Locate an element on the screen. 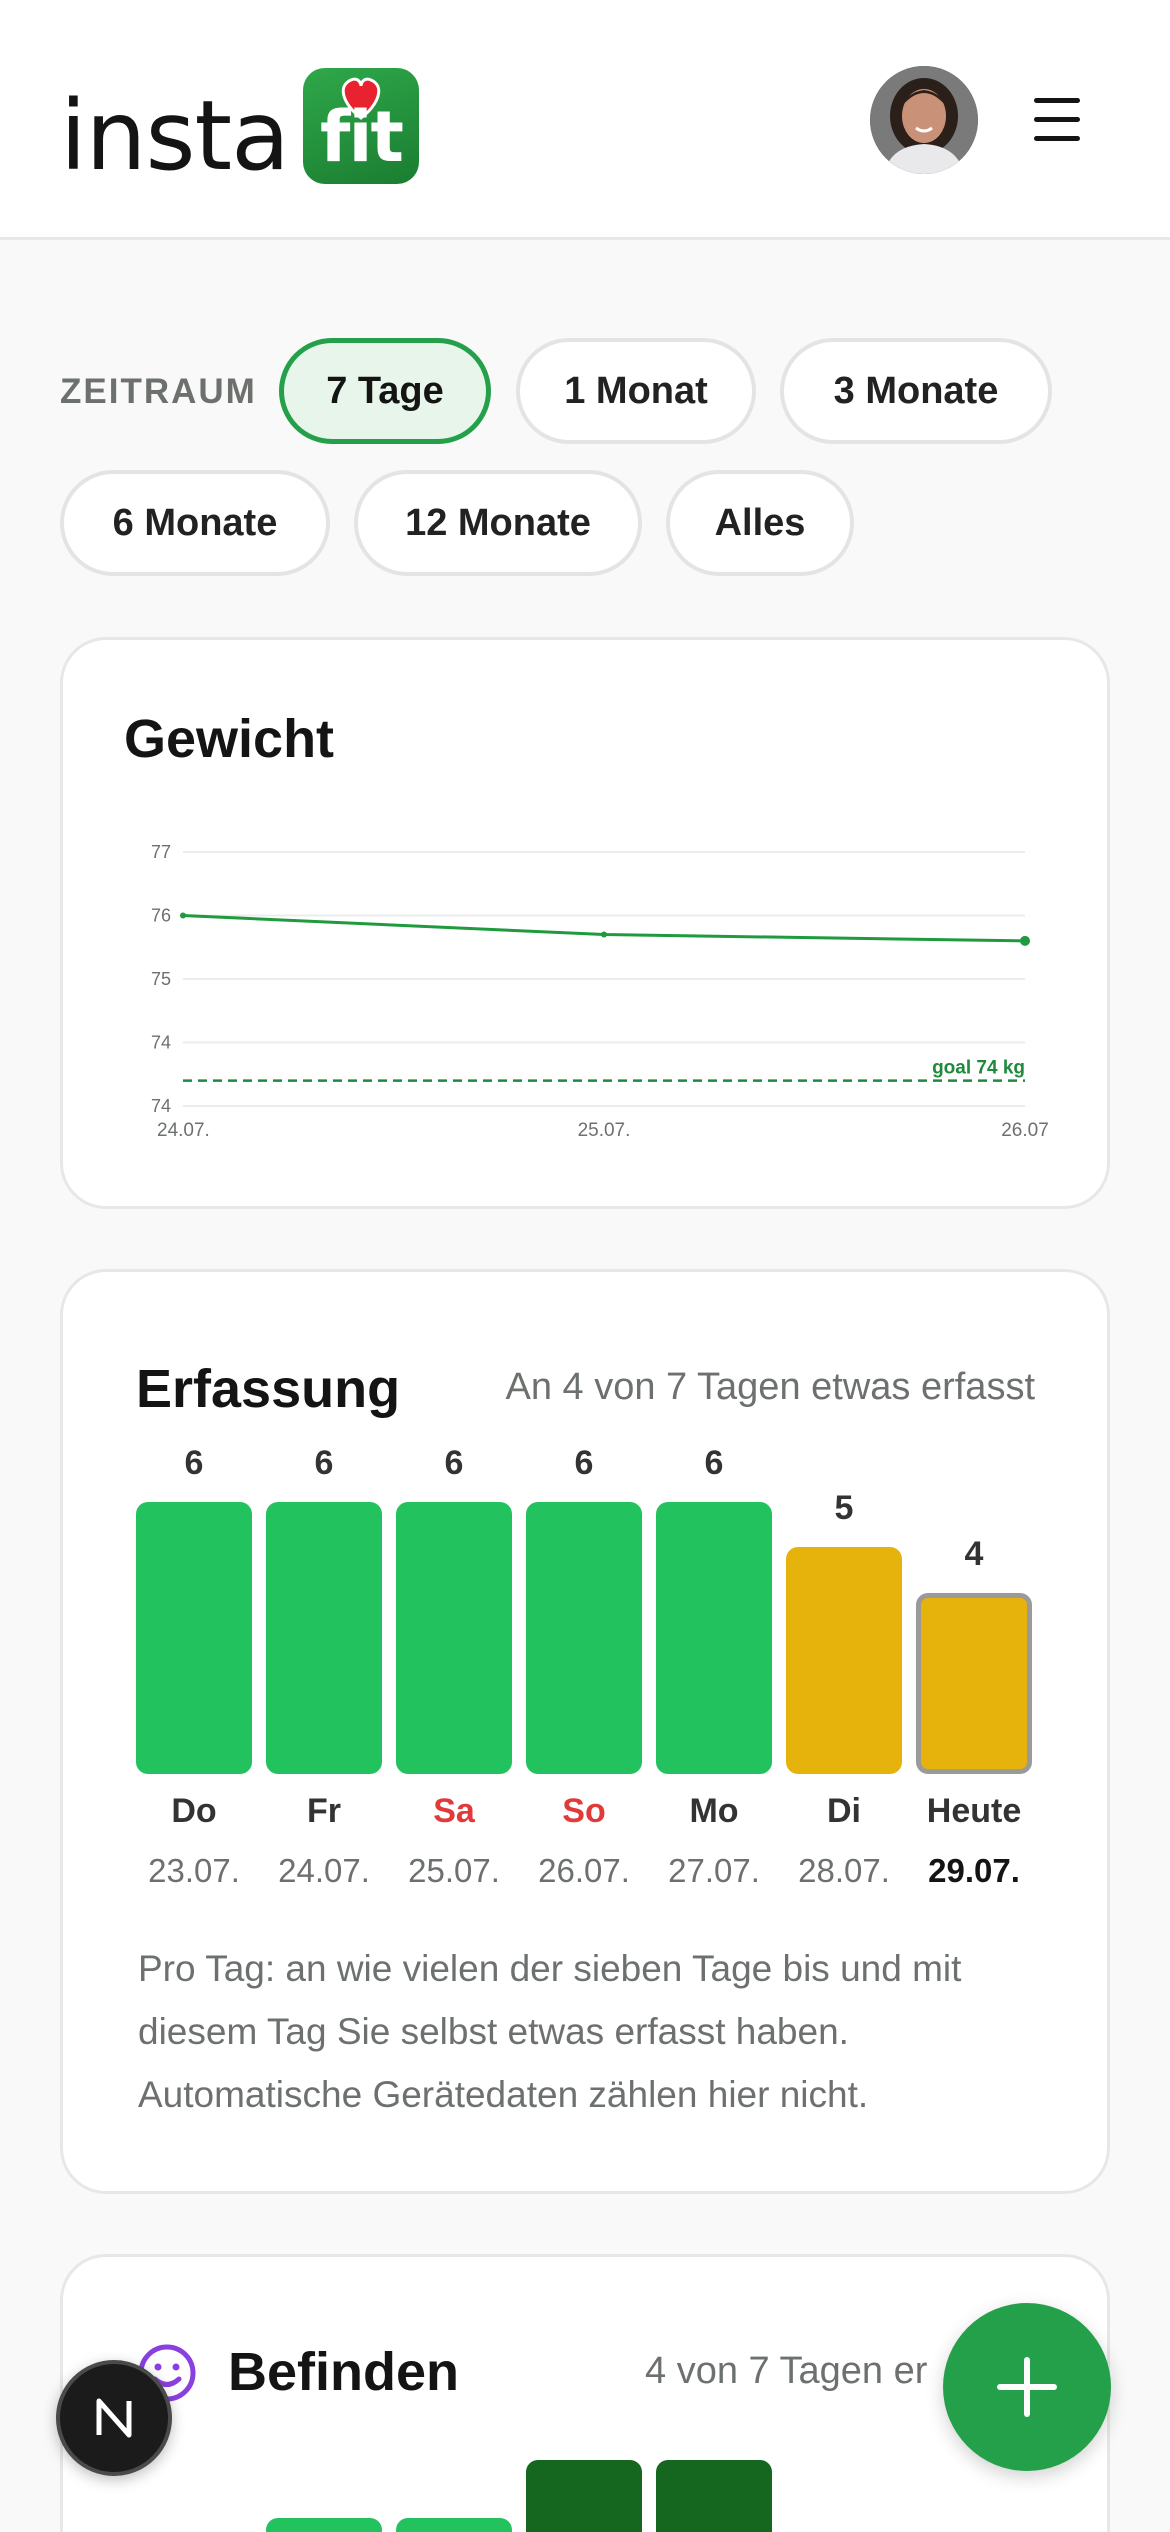  weight-line-chart: 77 76 75 74 74 goal 74 kg 24.07. 25.07. 26.07 is located at coordinates (600, 991).